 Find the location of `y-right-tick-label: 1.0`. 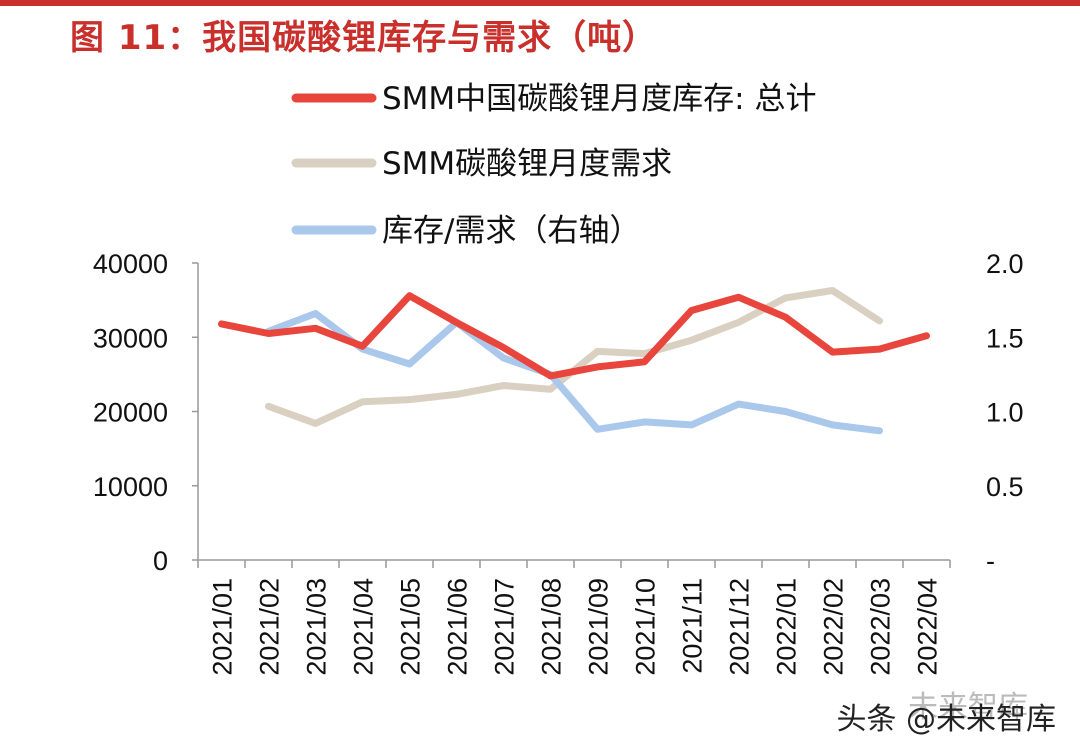

y-right-tick-label: 1.0 is located at coordinates (1005, 413).